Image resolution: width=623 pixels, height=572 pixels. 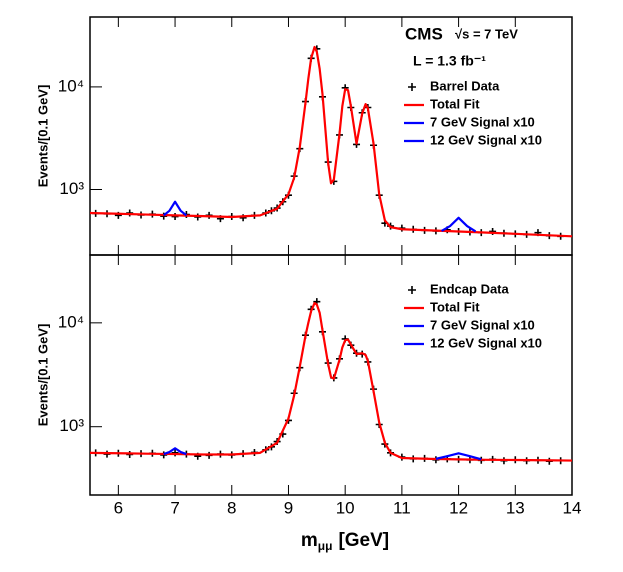 What do you see at coordinates (486, 33) in the screenshot?
I see `annotation: √s = 7 TeV` at bounding box center [486, 33].